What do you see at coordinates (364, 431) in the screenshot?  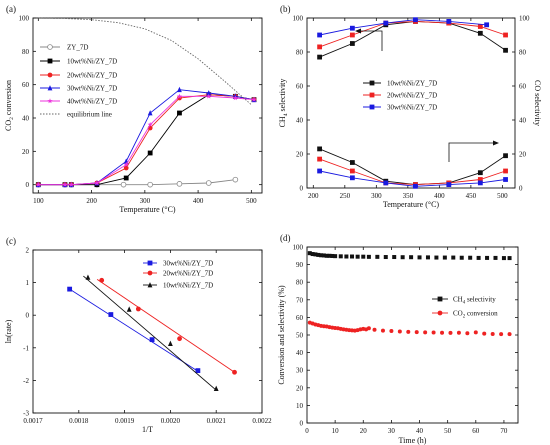 I see `x-tick-label: 20` at bounding box center [364, 431].